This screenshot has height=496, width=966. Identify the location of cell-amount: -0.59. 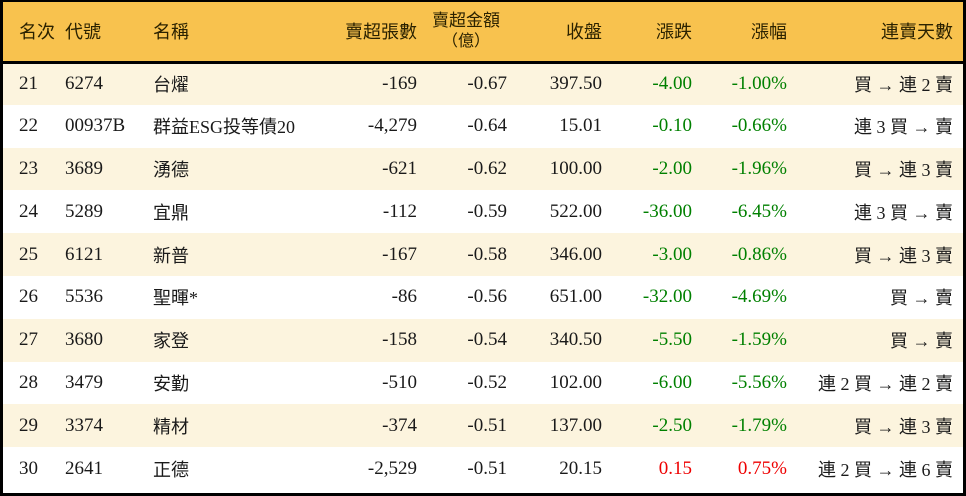
(487, 211).